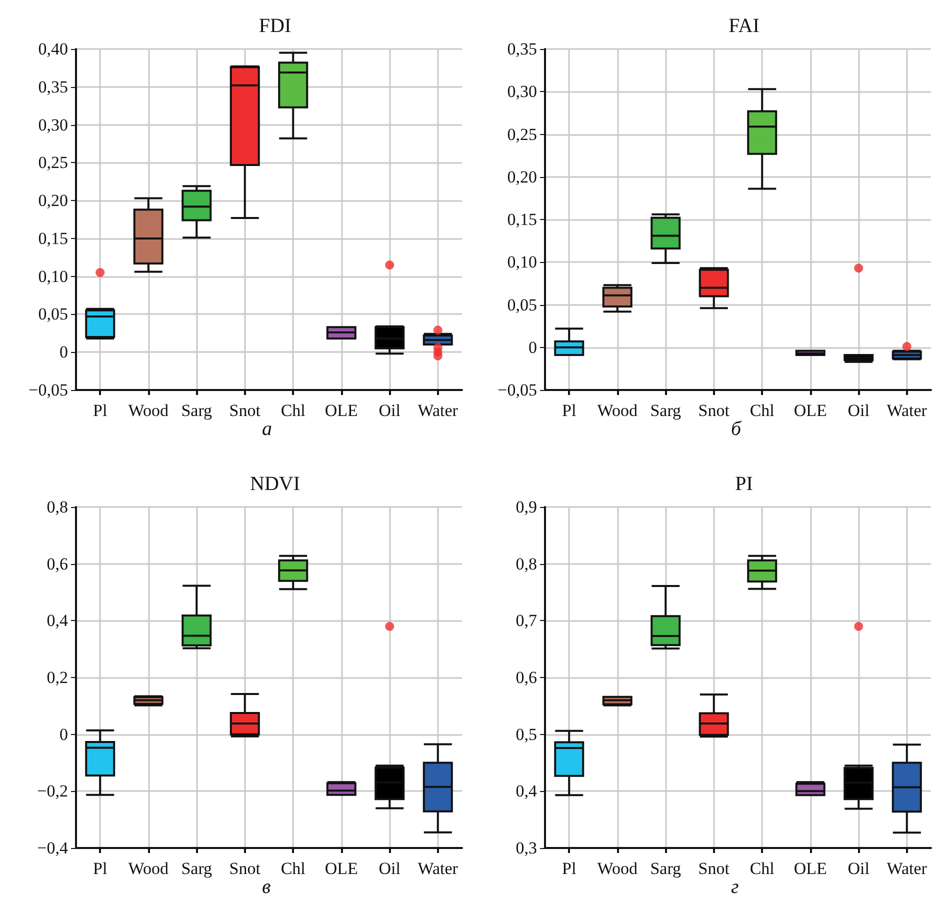  What do you see at coordinates (52, 848) in the screenshot?
I see `y-tick-label: −0,4` at bounding box center [52, 848].